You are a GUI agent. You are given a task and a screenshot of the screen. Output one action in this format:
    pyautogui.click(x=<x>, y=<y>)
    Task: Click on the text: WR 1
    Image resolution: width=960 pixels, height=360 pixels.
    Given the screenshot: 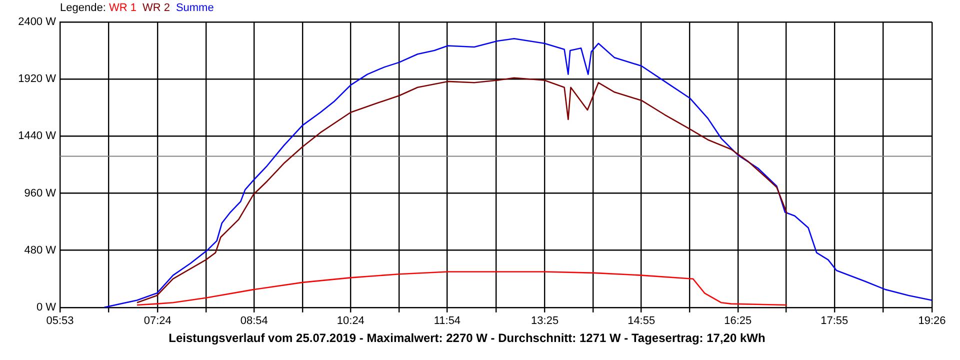 What is the action you would take?
    pyautogui.click(x=122, y=8)
    